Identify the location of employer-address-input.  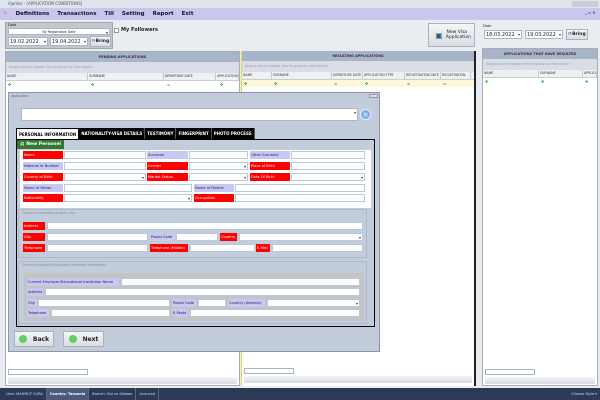
(202, 292).